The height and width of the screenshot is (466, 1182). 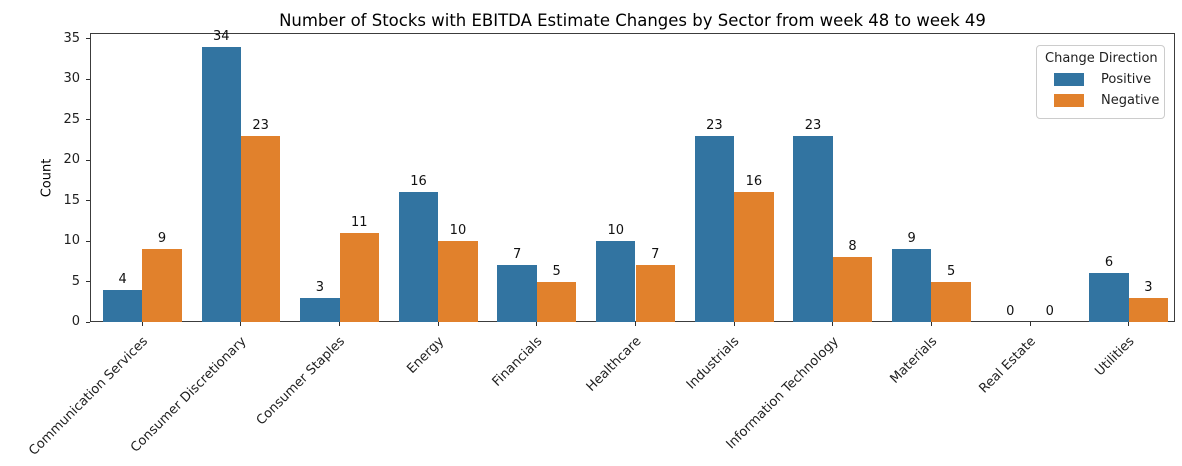 I want to click on x-tick-label: Information Technology, so click(x=782, y=393).